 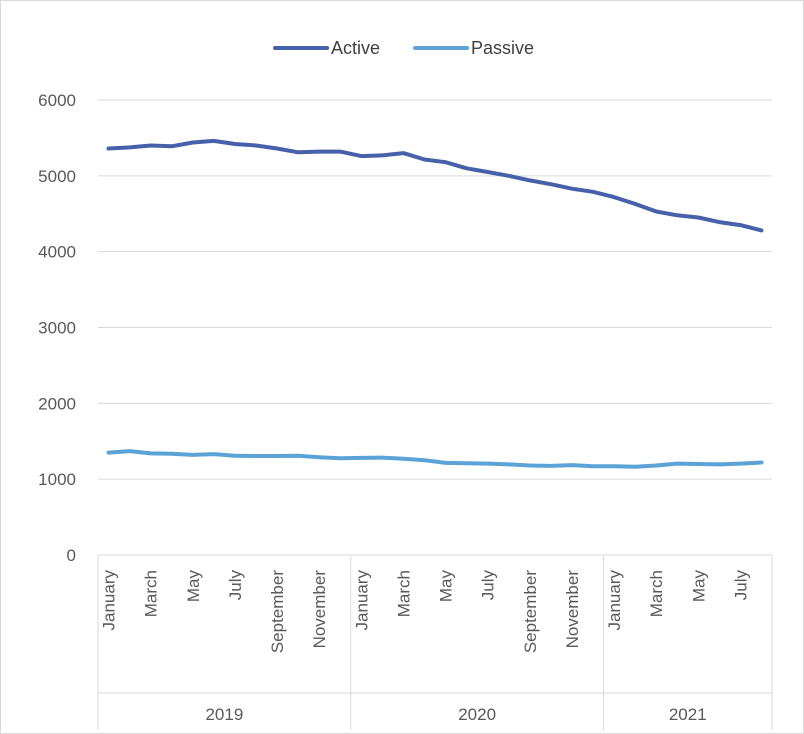 I want to click on y-tick-label: 4000, so click(x=57, y=252).